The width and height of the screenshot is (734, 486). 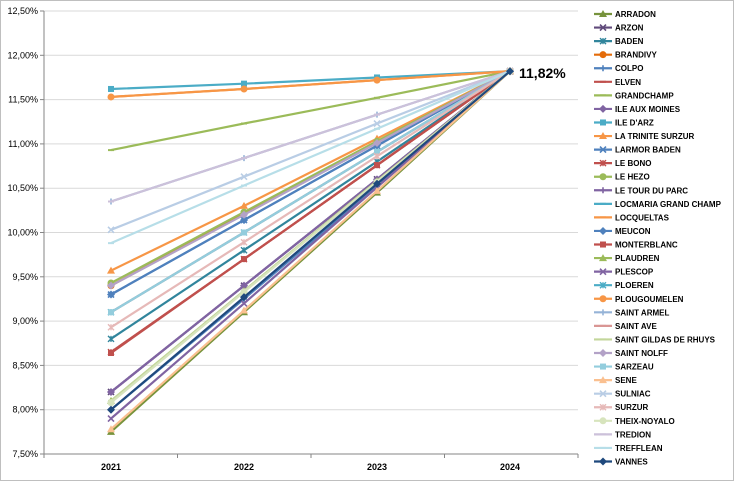 What do you see at coordinates (649, 299) in the screenshot?
I see `legend-label: PLOUGOUMELEN` at bounding box center [649, 299].